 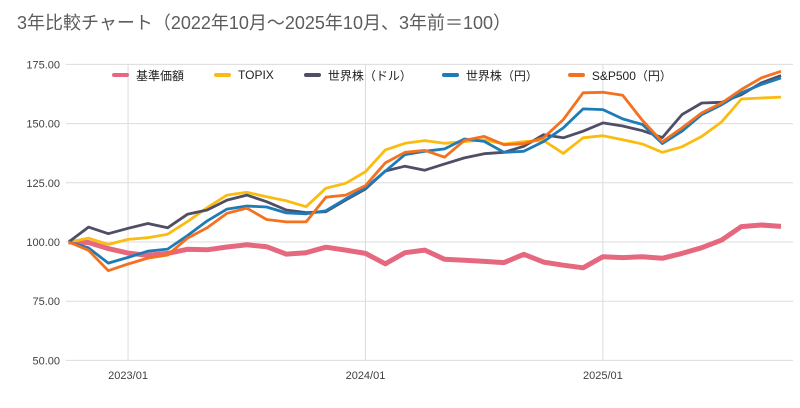 I want to click on y-axis-tick-label: 50.00, so click(x=46, y=361).